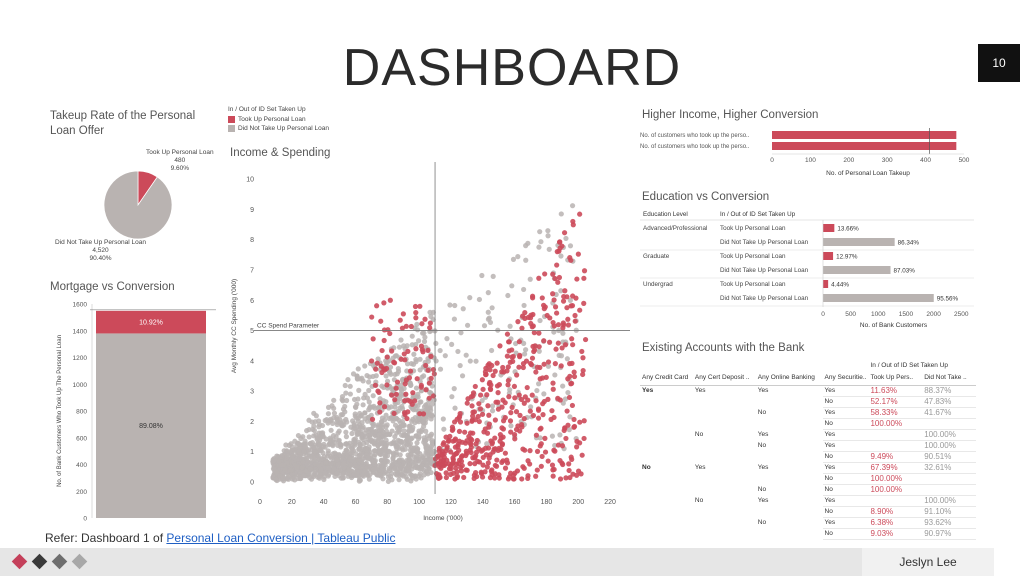 The width and height of the screenshot is (1024, 576). What do you see at coordinates (753, 284) in the screenshot?
I see `education-set-label: Took Up Personal Loan` at bounding box center [753, 284].